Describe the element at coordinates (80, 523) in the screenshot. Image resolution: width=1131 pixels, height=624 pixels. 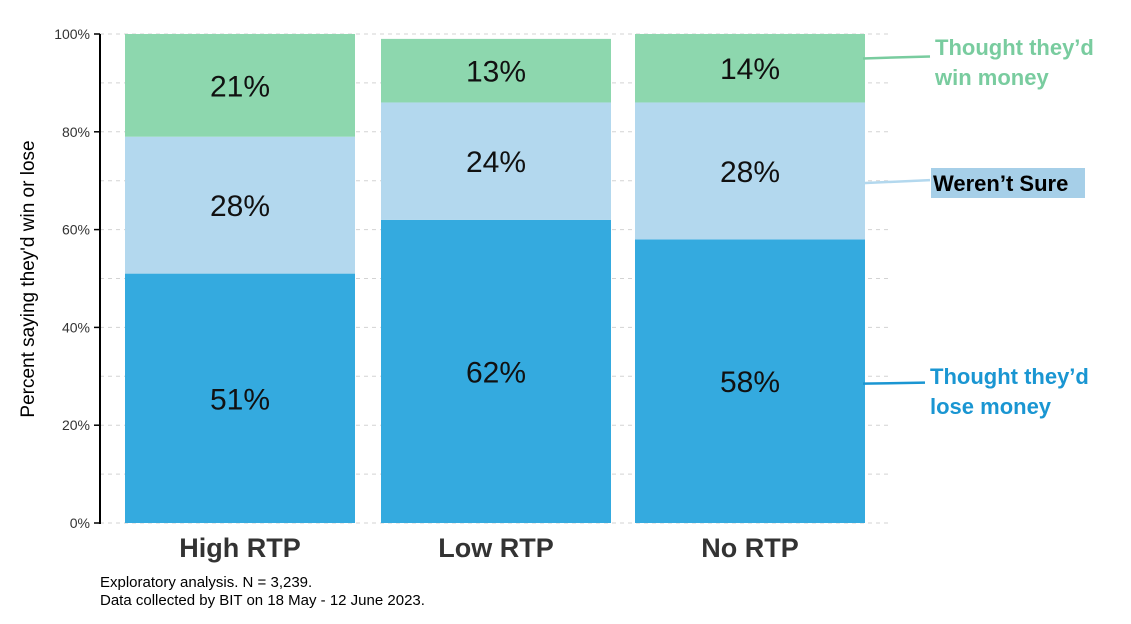
I see `y-tick-label: 0%` at that location.